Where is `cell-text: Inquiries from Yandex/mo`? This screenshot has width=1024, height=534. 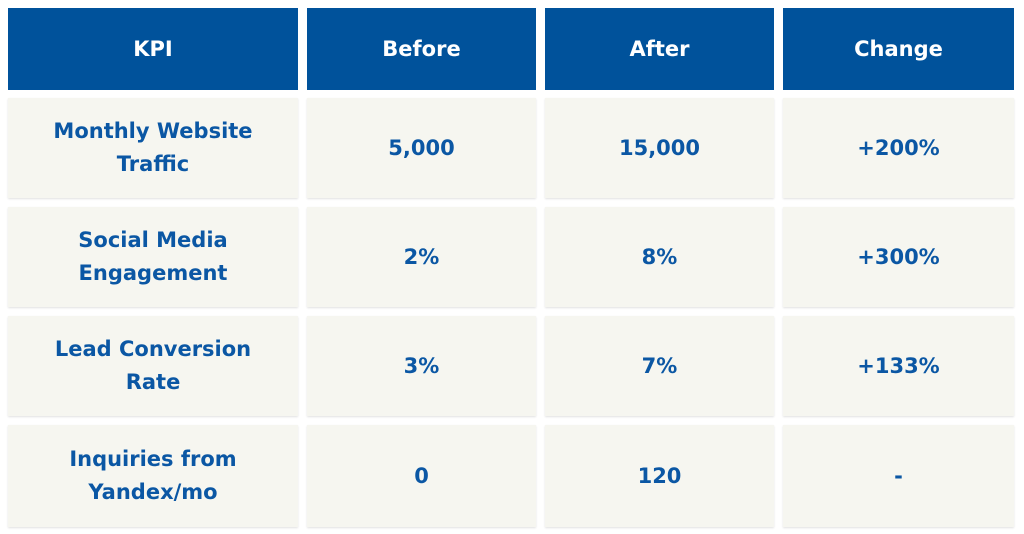
cell-text: Inquiries from Yandex/mo is located at coordinates (153, 475).